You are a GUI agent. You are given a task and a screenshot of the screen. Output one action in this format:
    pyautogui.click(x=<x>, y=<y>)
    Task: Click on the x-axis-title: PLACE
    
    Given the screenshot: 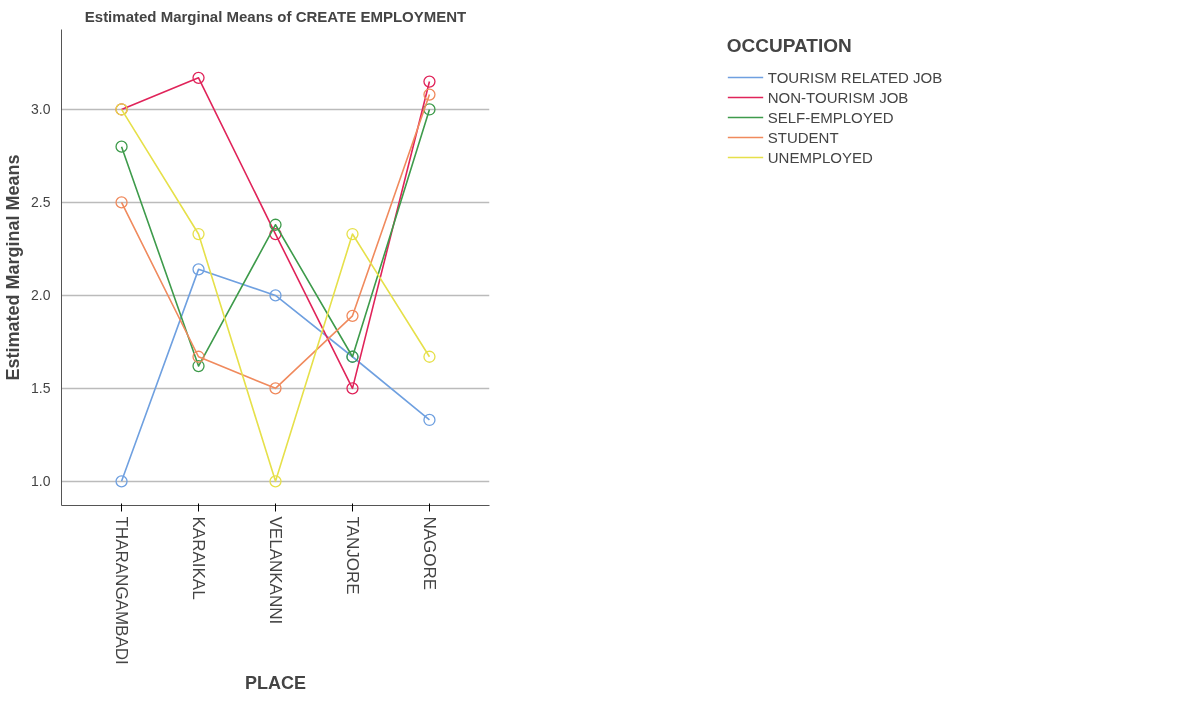 What is the action you would take?
    pyautogui.click(x=276, y=682)
    